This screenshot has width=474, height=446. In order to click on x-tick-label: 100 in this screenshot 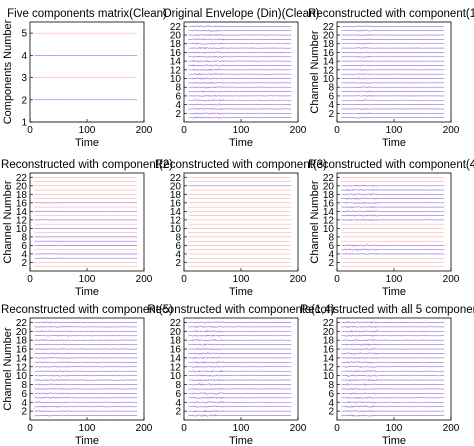, I will do `click(241, 428)`.